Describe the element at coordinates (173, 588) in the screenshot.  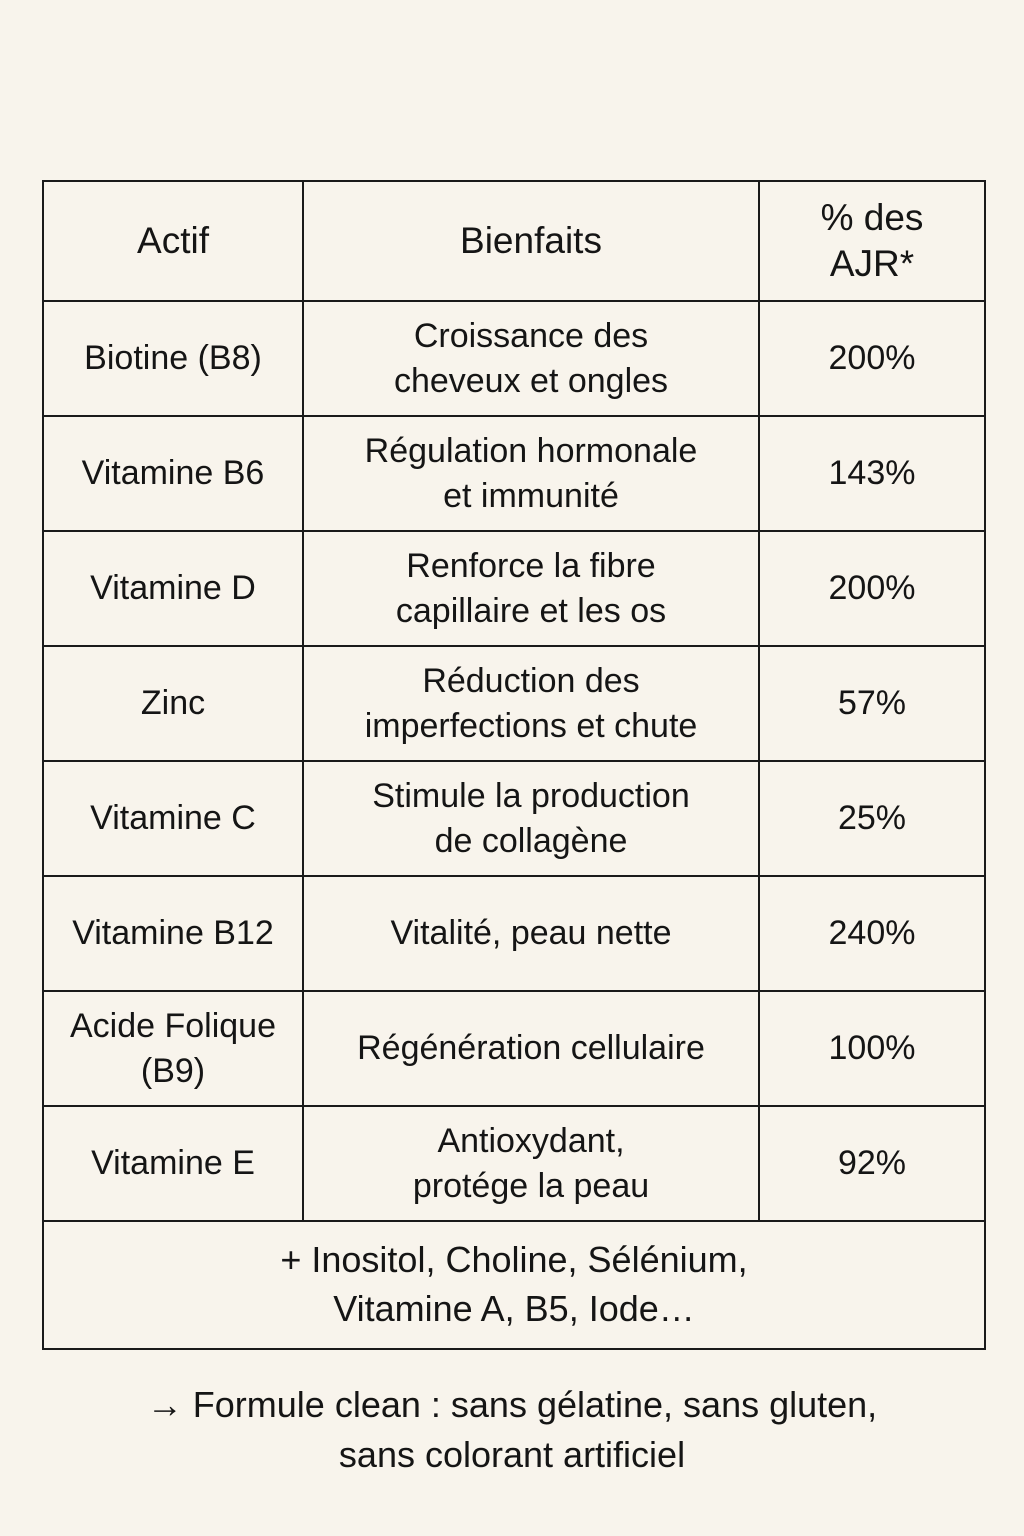
I see `actif-cell: Vitamine D` at that location.